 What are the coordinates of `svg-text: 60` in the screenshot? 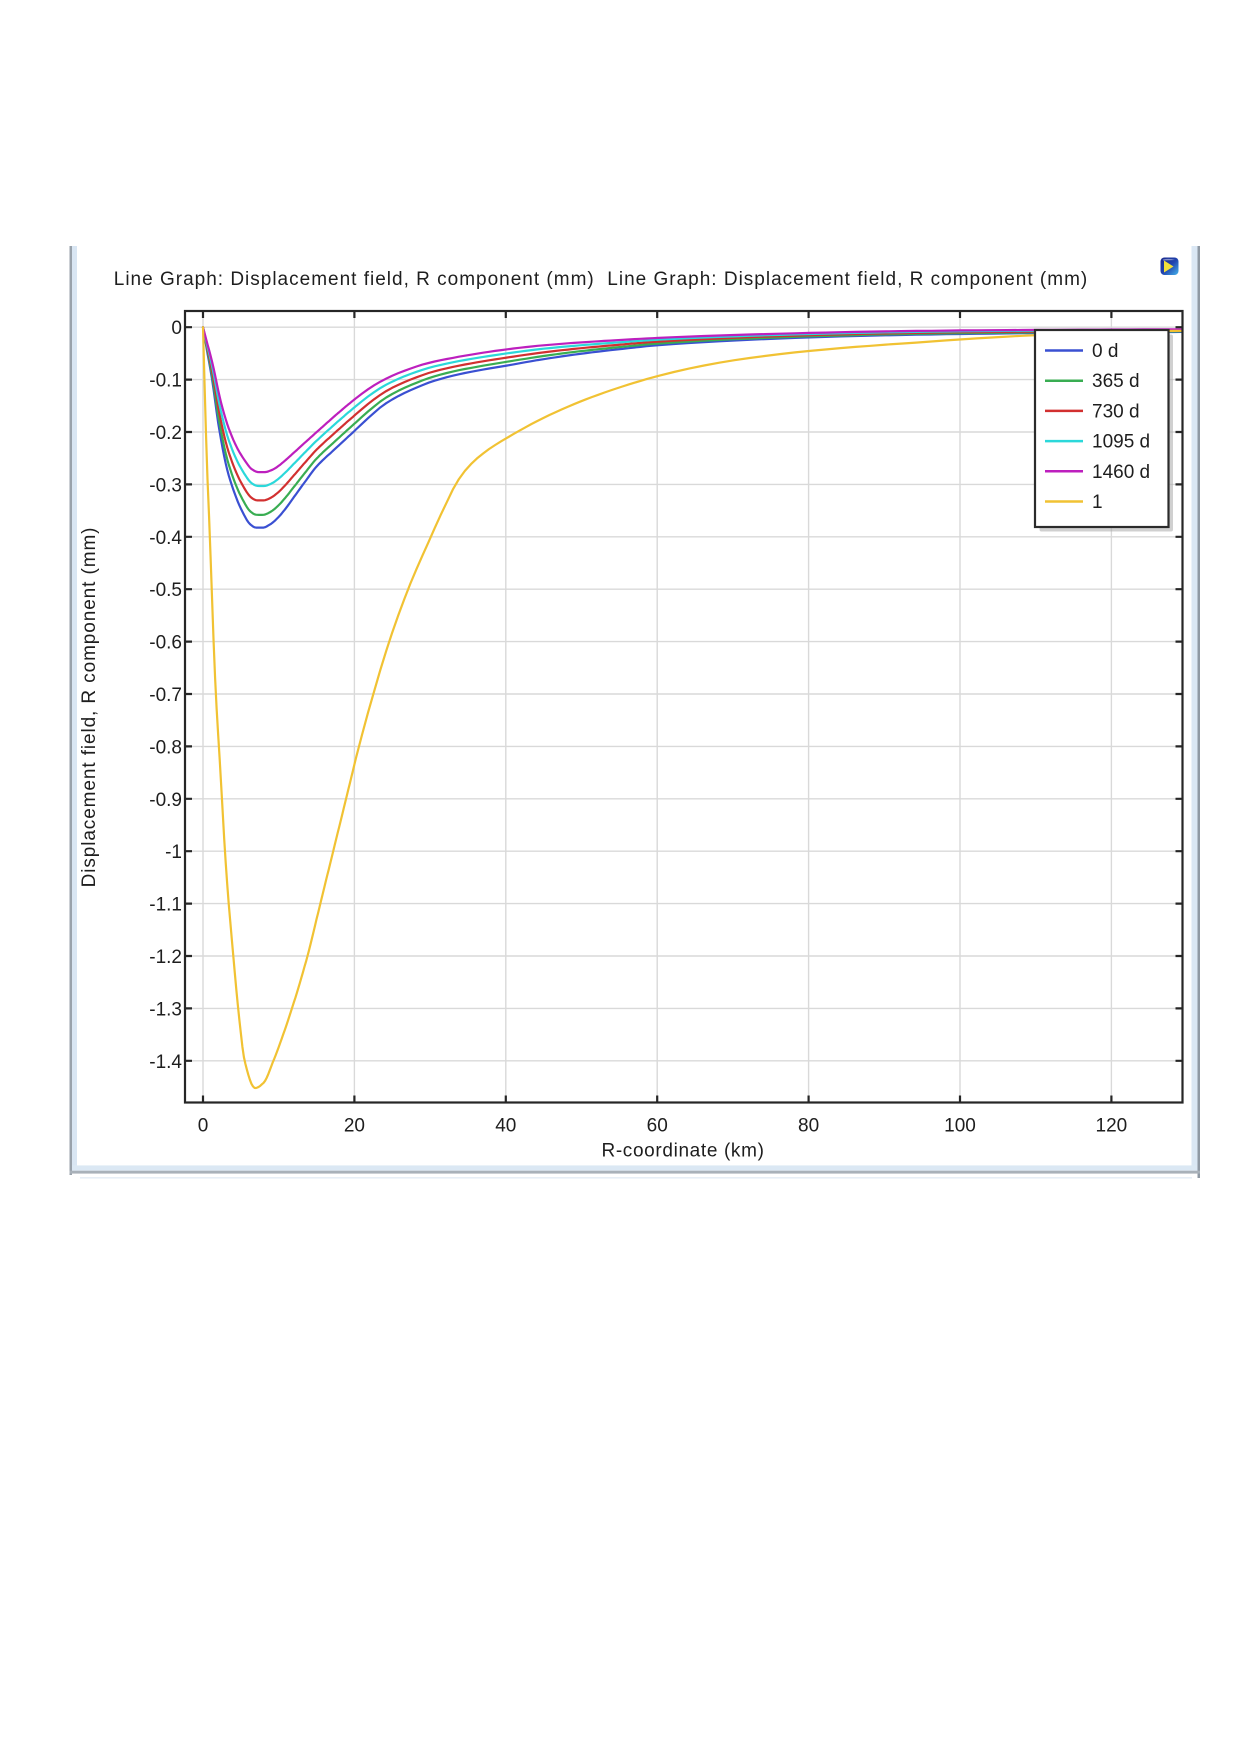 It's located at (657, 1126).